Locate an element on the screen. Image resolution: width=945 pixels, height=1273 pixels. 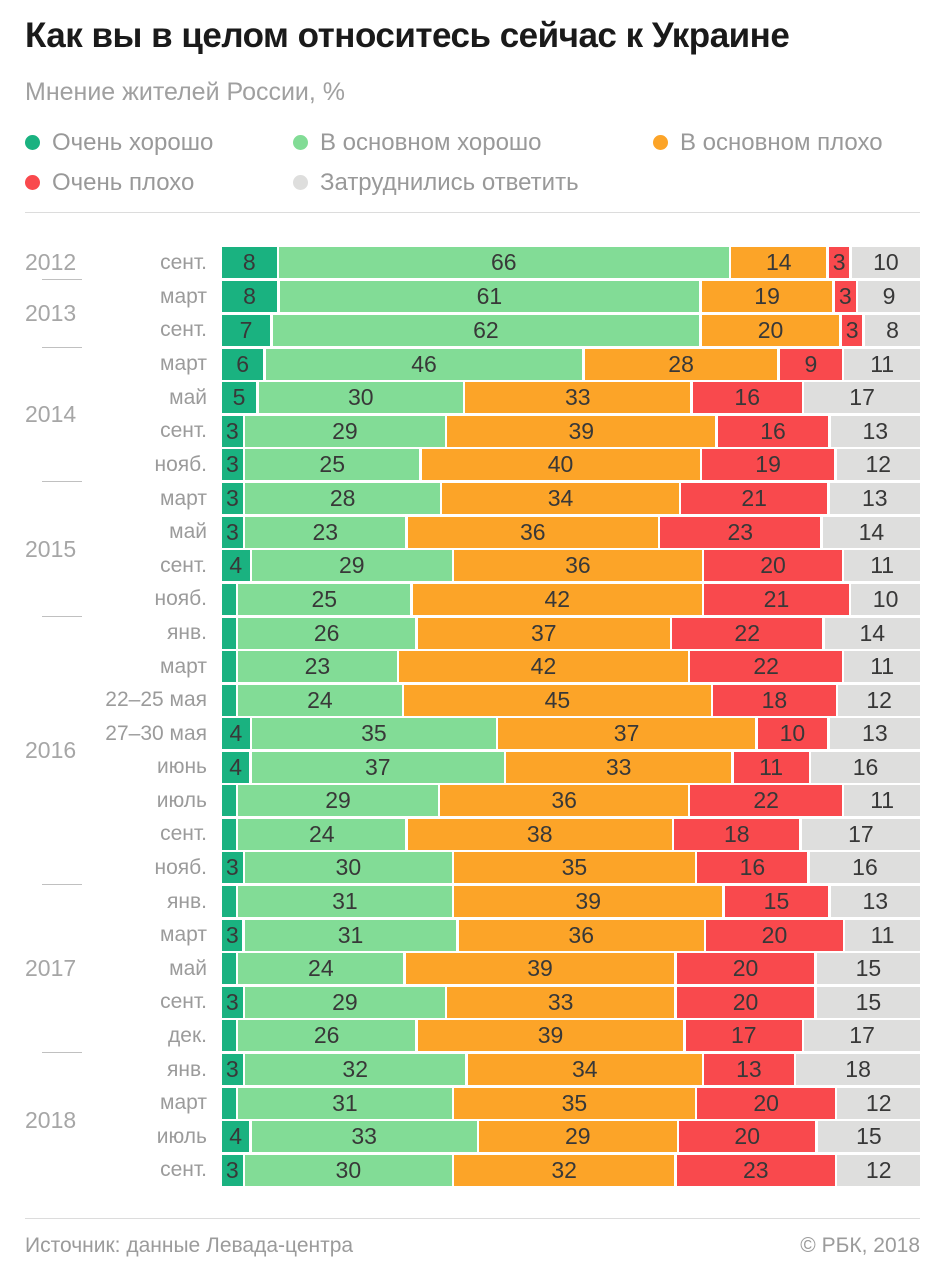
bar-segment-2: 19 is located at coordinates (767, 297).